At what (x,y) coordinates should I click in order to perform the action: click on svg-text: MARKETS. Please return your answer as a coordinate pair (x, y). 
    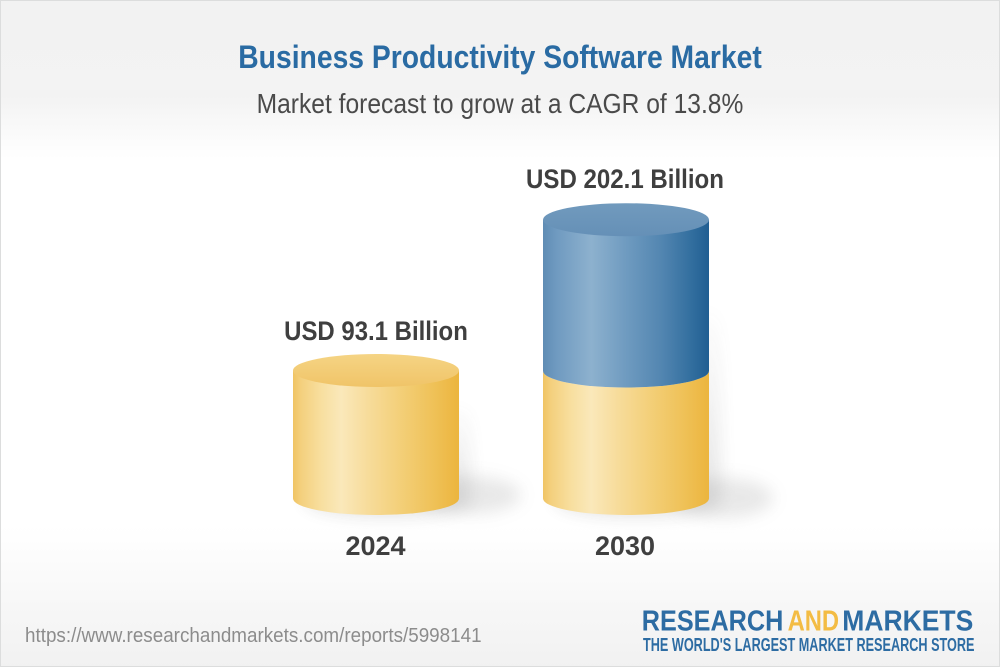
    Looking at the image, I should click on (907, 622).